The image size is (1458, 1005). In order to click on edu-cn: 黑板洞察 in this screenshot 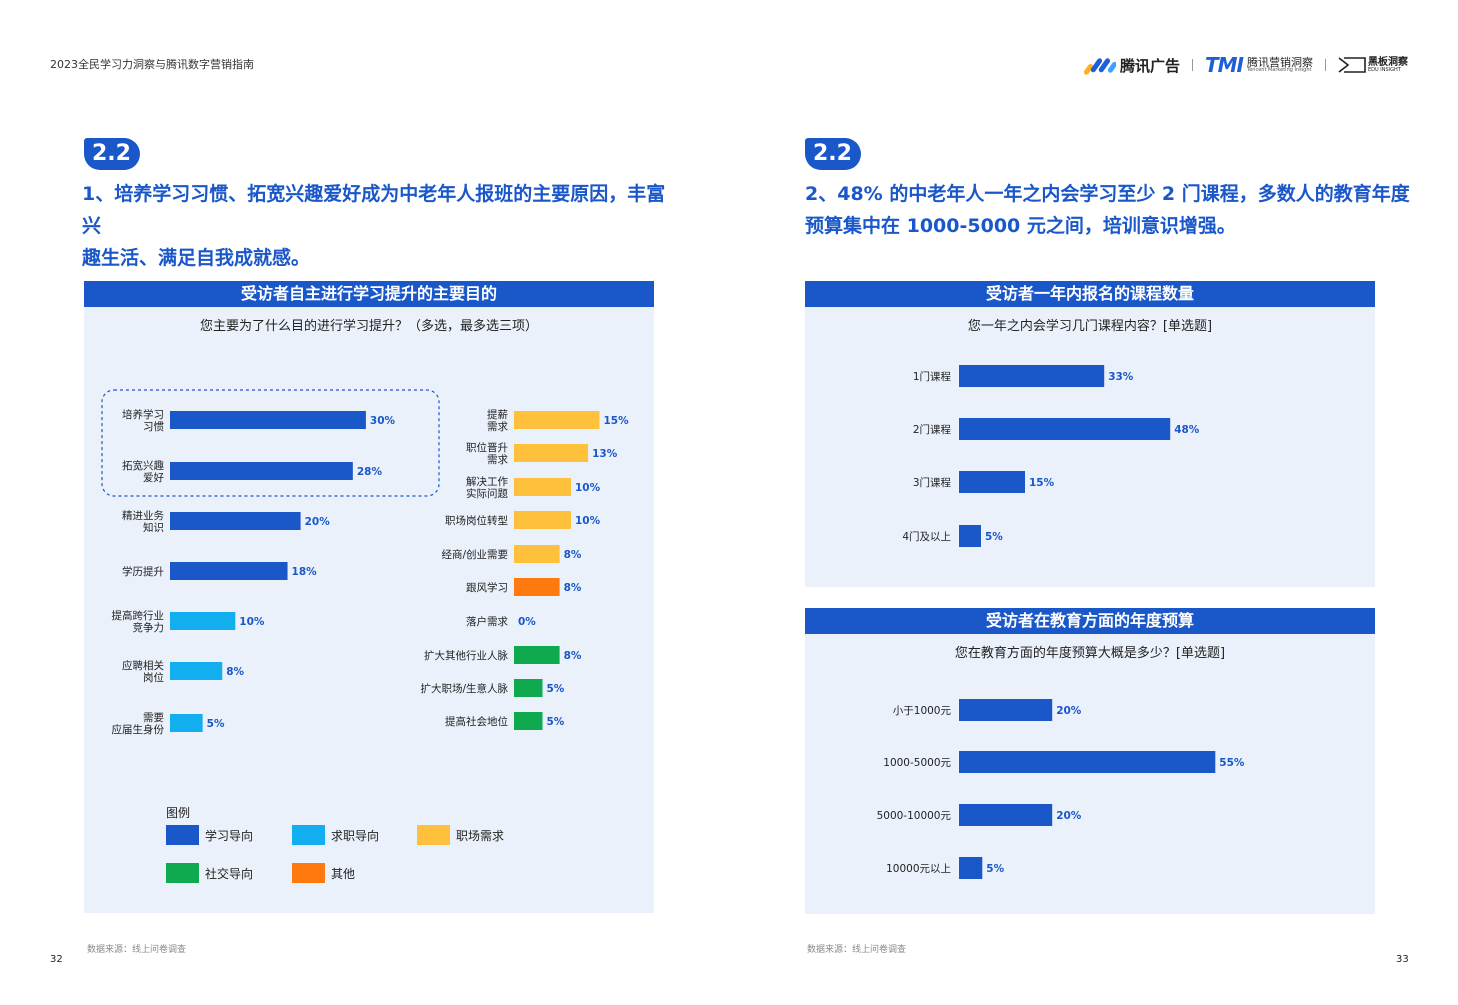, I will do `click(1388, 62)`.